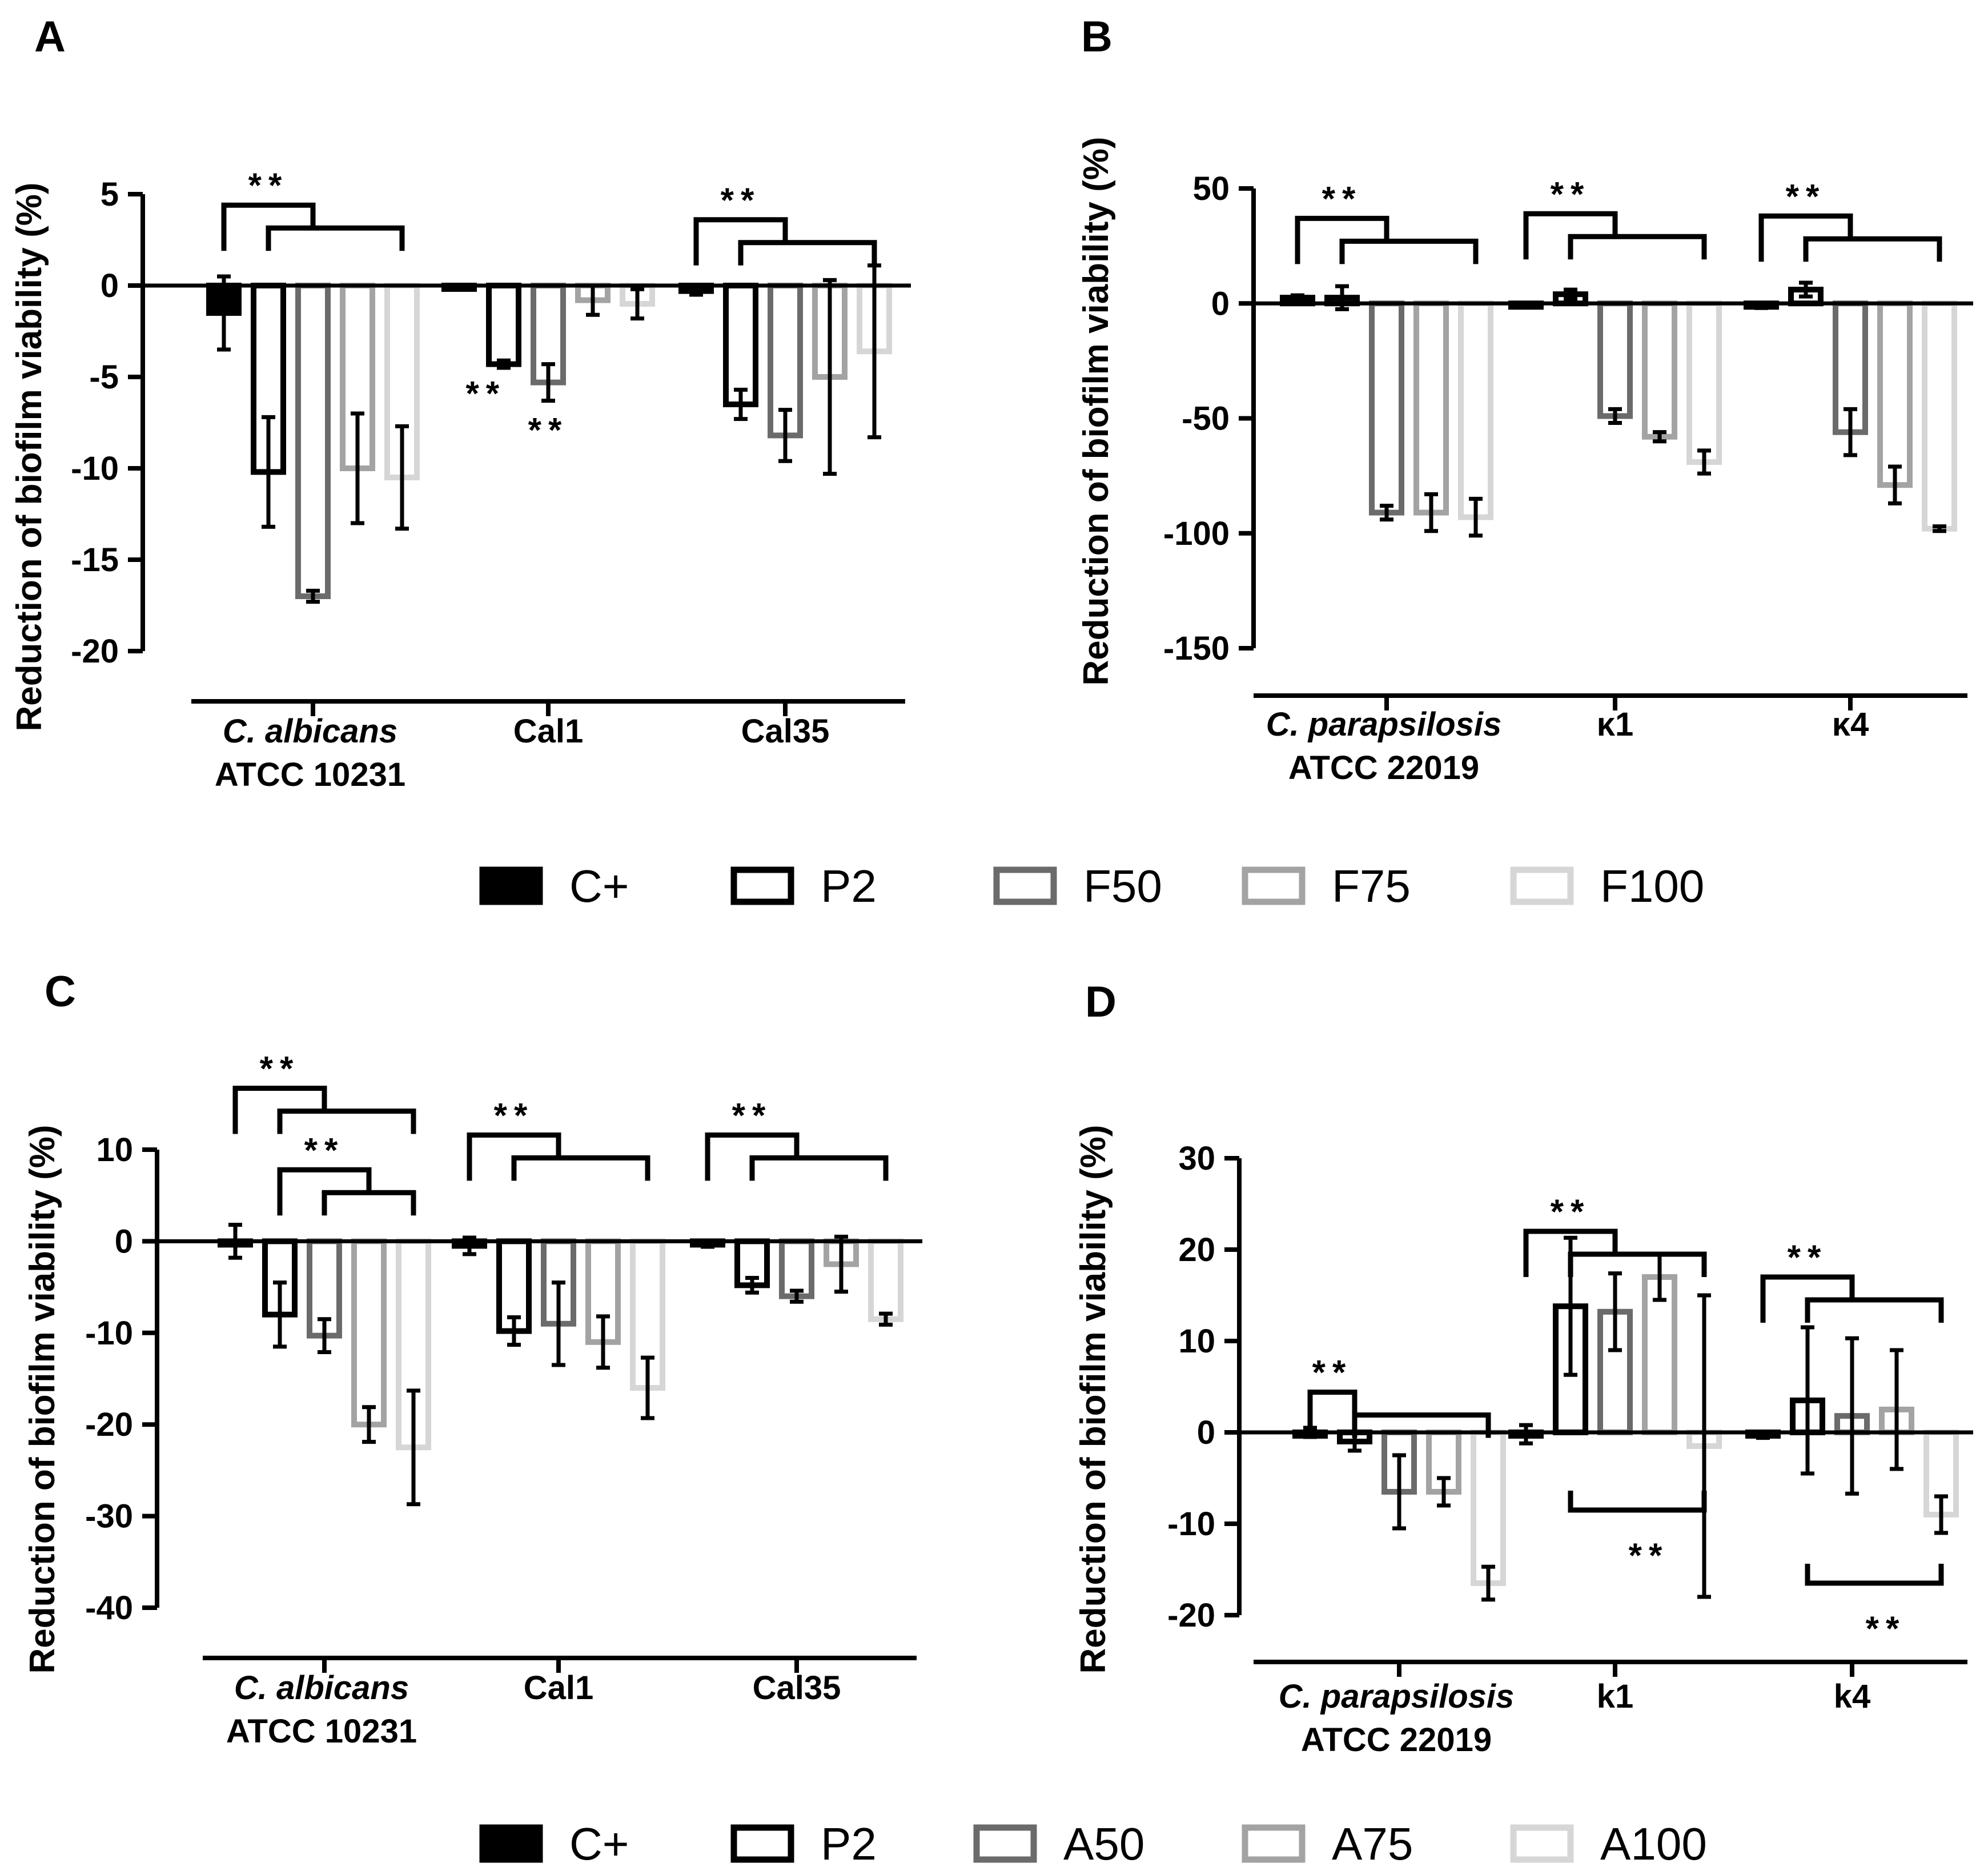 The image size is (1988, 1875). What do you see at coordinates (1384, 724) in the screenshot?
I see `x-category-label: C. parapsilosis` at bounding box center [1384, 724].